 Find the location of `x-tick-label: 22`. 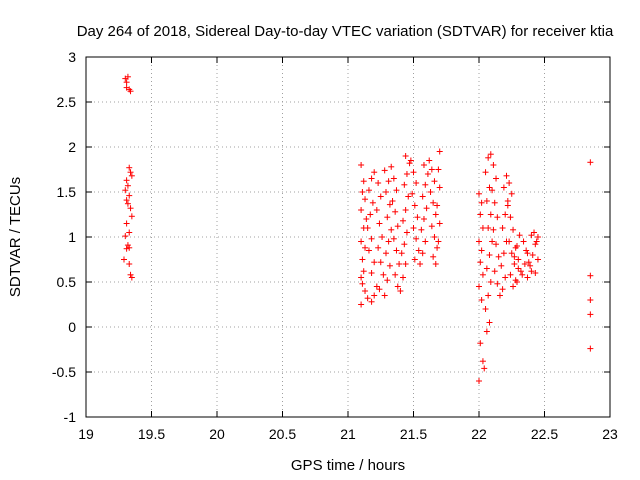

x-tick-label: 22 is located at coordinates (479, 434).